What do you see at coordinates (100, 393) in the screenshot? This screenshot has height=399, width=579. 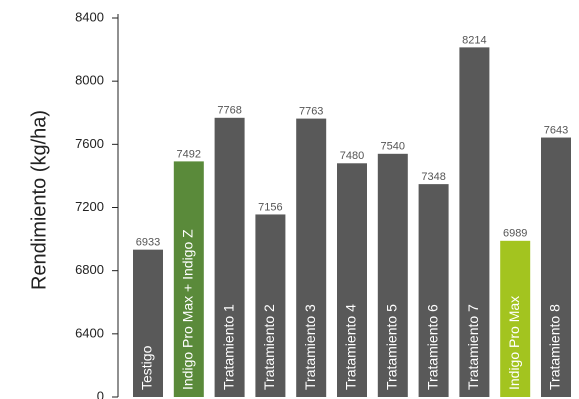 I see `y-tick-label: 0` at bounding box center [100, 393].